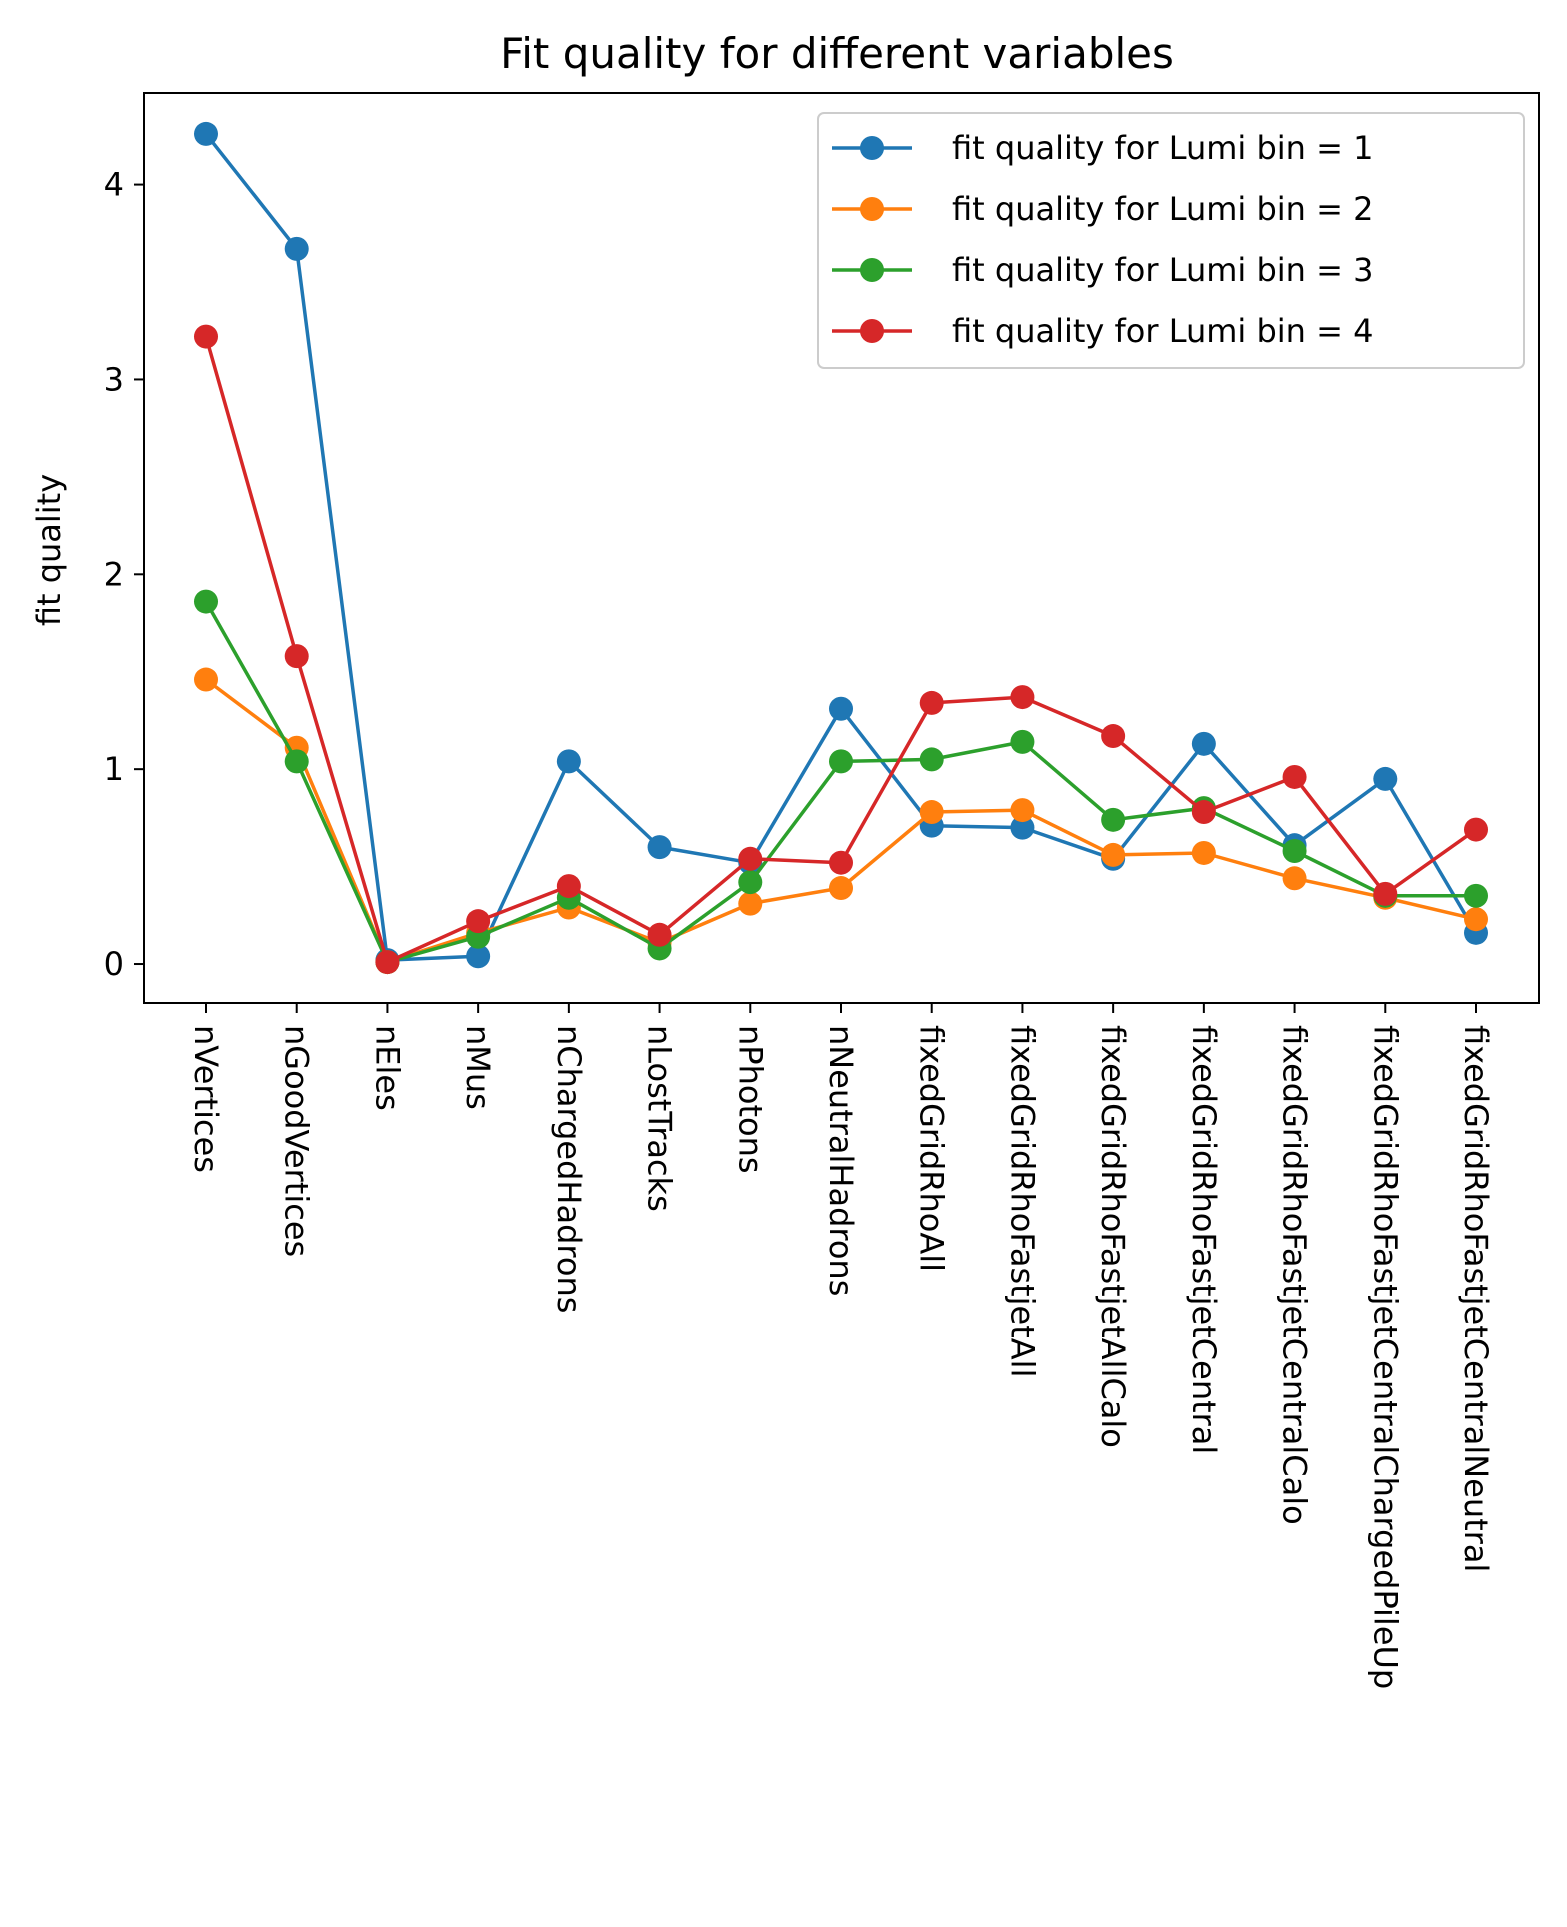  I want to click on legend-label: fit quality for Lumi bin = 3, so click(1162, 270).